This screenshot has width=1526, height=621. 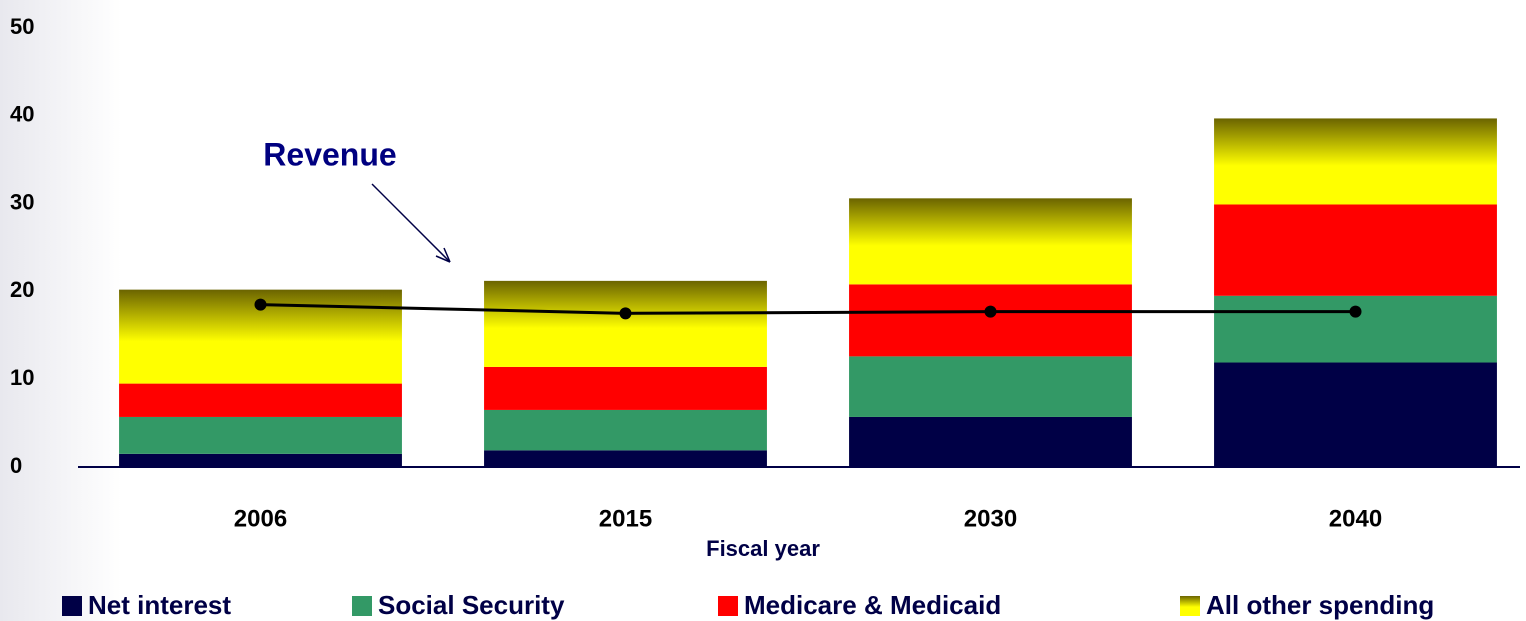 What do you see at coordinates (22, 26) in the screenshot?
I see `y-tick-label: 50` at bounding box center [22, 26].